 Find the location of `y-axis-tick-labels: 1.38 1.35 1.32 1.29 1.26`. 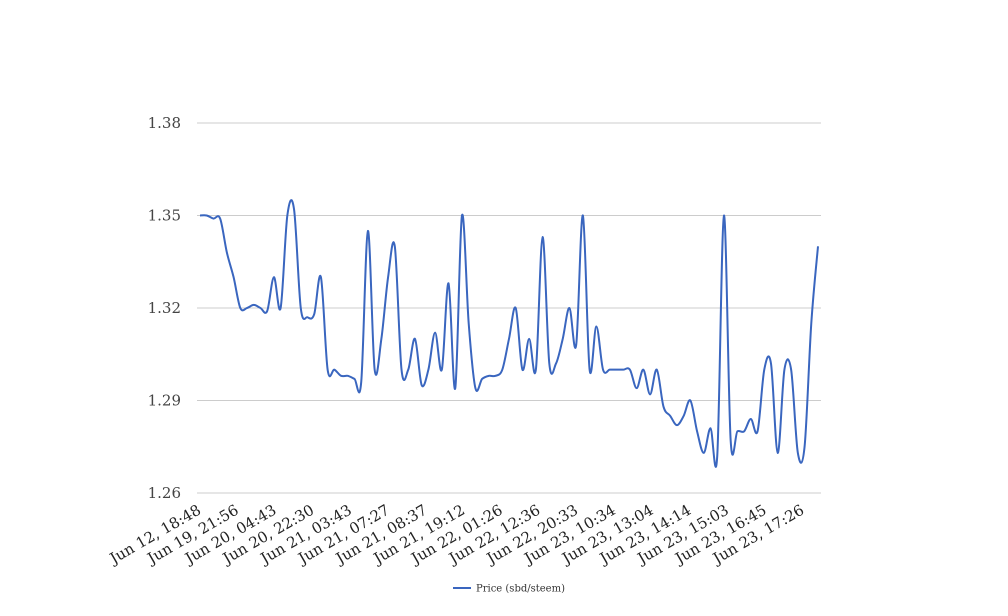

y-axis-tick-labels: 1.38 1.35 1.32 1.29 1.26 is located at coordinates (164, 308).